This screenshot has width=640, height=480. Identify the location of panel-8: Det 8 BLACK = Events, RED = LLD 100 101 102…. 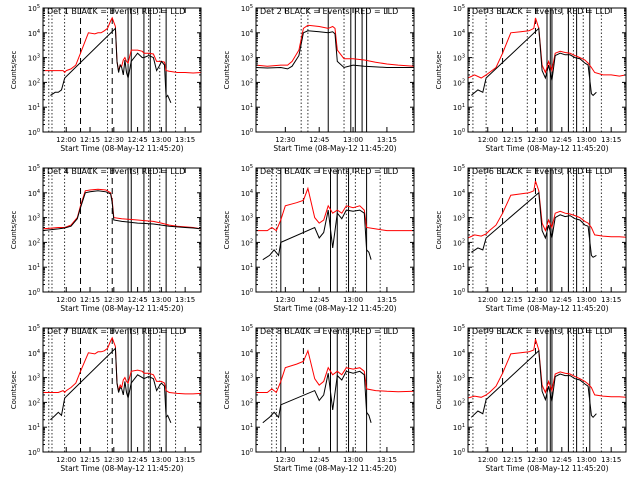
(319, 398).